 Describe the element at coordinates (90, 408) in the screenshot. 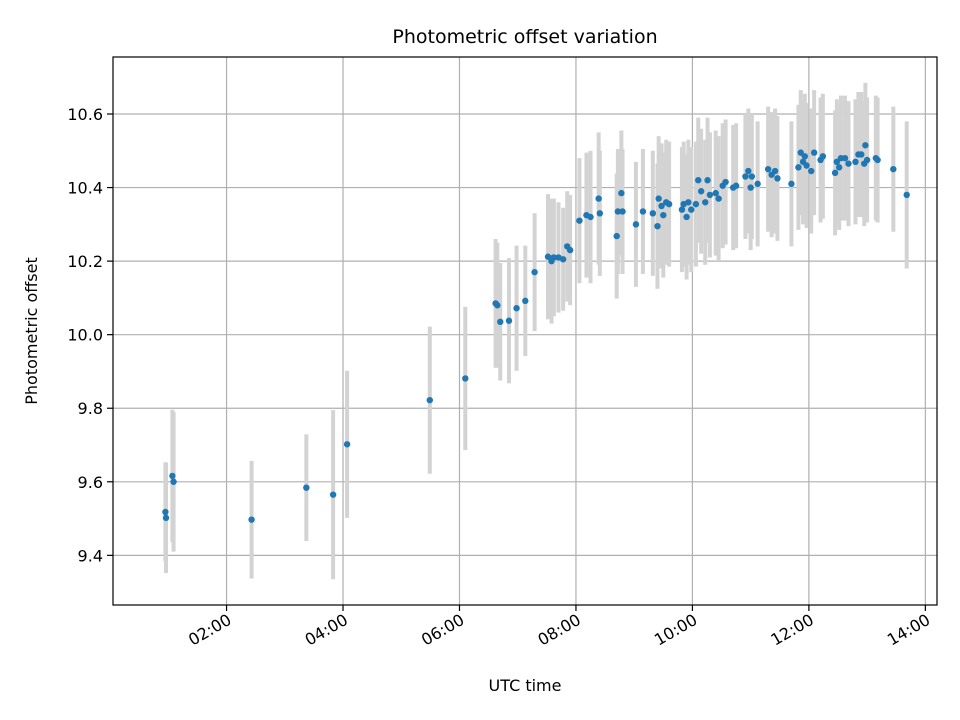

I see `y-tick-label: 9.8` at that location.